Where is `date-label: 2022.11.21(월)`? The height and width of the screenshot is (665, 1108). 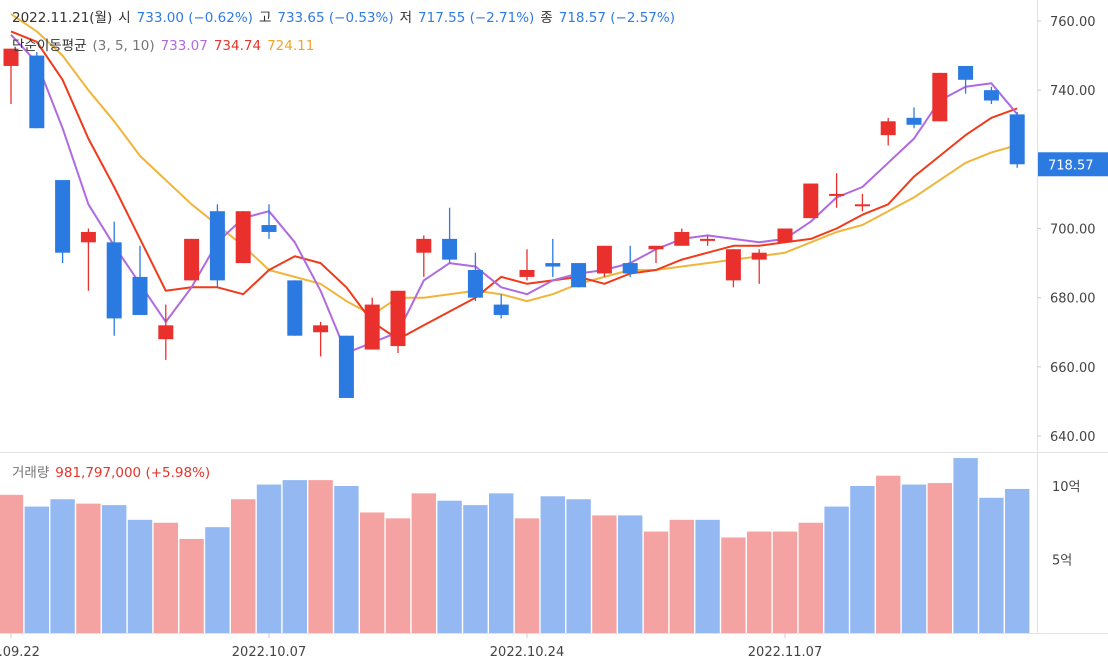 date-label: 2022.11.21(월) is located at coordinates (62, 18).